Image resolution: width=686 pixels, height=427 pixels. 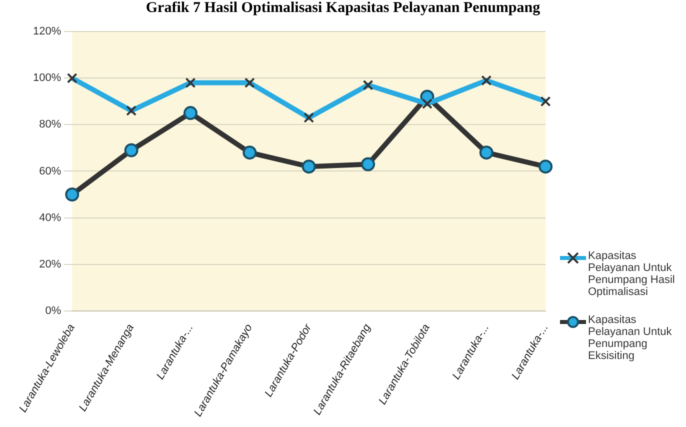 What do you see at coordinates (53, 310) in the screenshot?
I see `y-tick-label: 0%` at bounding box center [53, 310].